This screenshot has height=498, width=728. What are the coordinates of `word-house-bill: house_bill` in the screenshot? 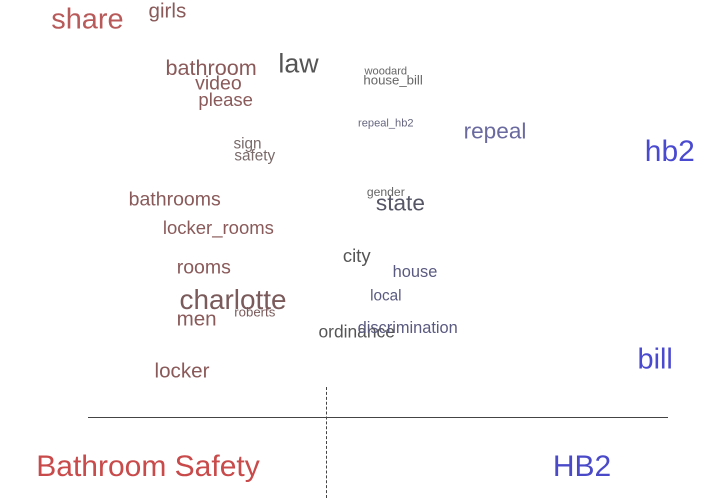 It's located at (392, 79).